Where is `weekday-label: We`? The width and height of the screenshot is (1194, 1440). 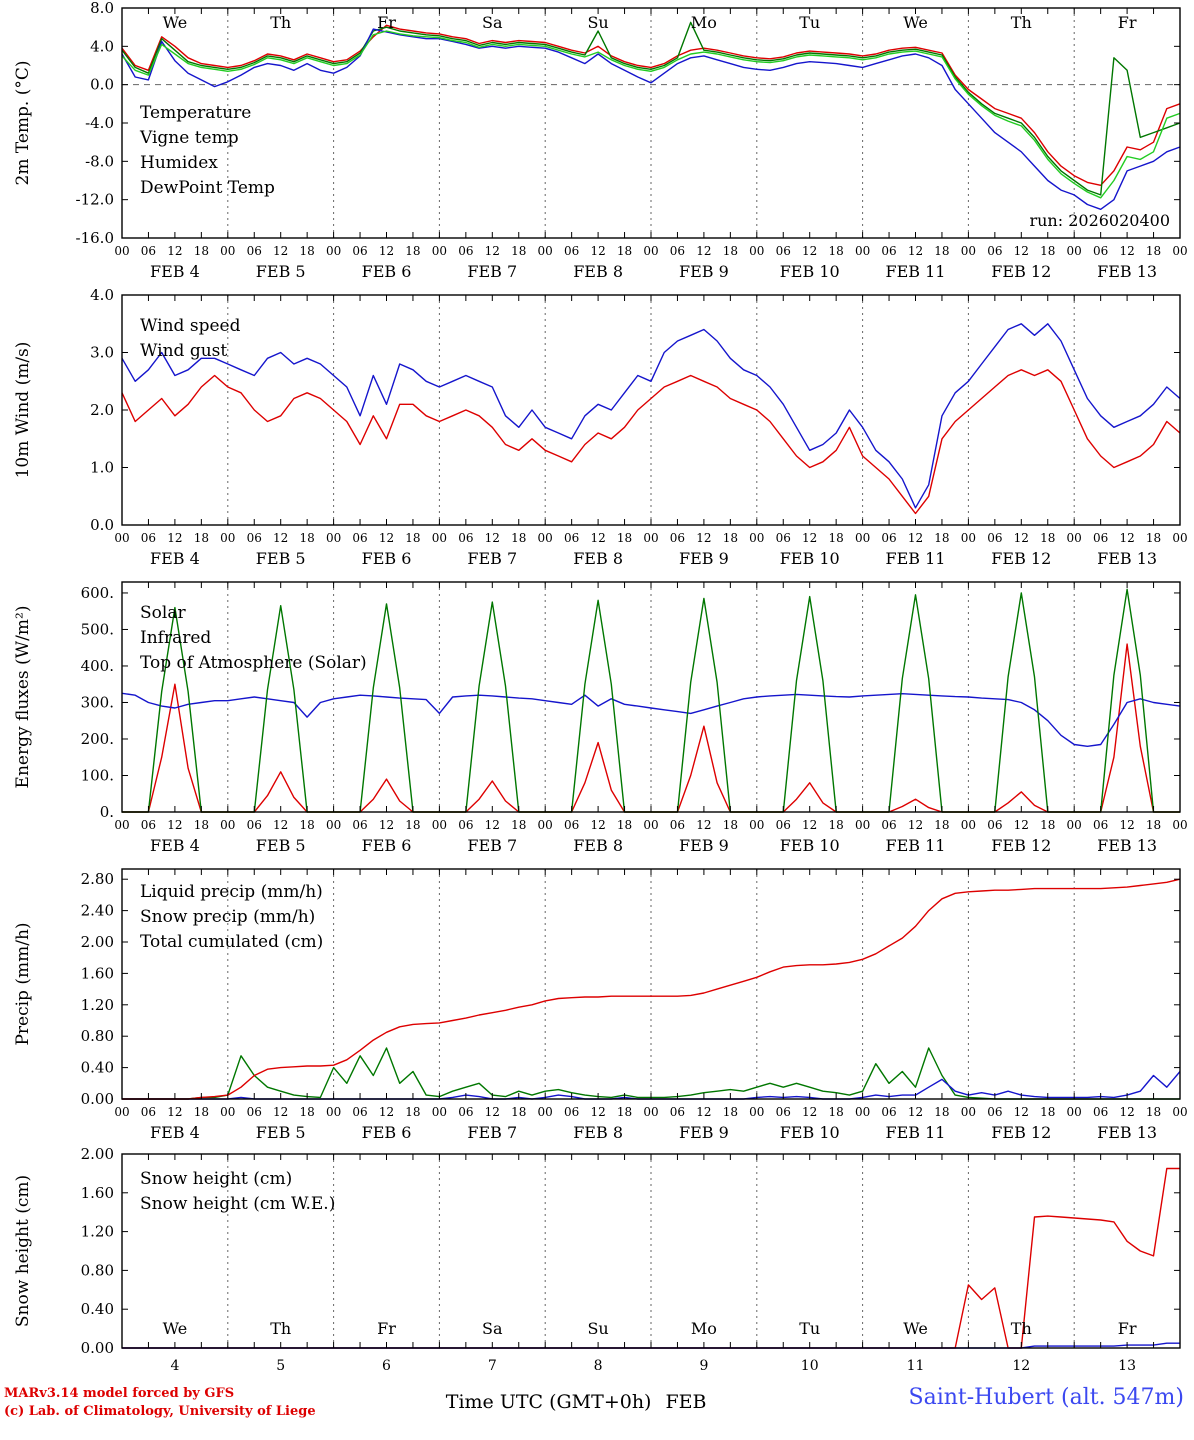
weekday-label: We is located at coordinates (175, 1328).